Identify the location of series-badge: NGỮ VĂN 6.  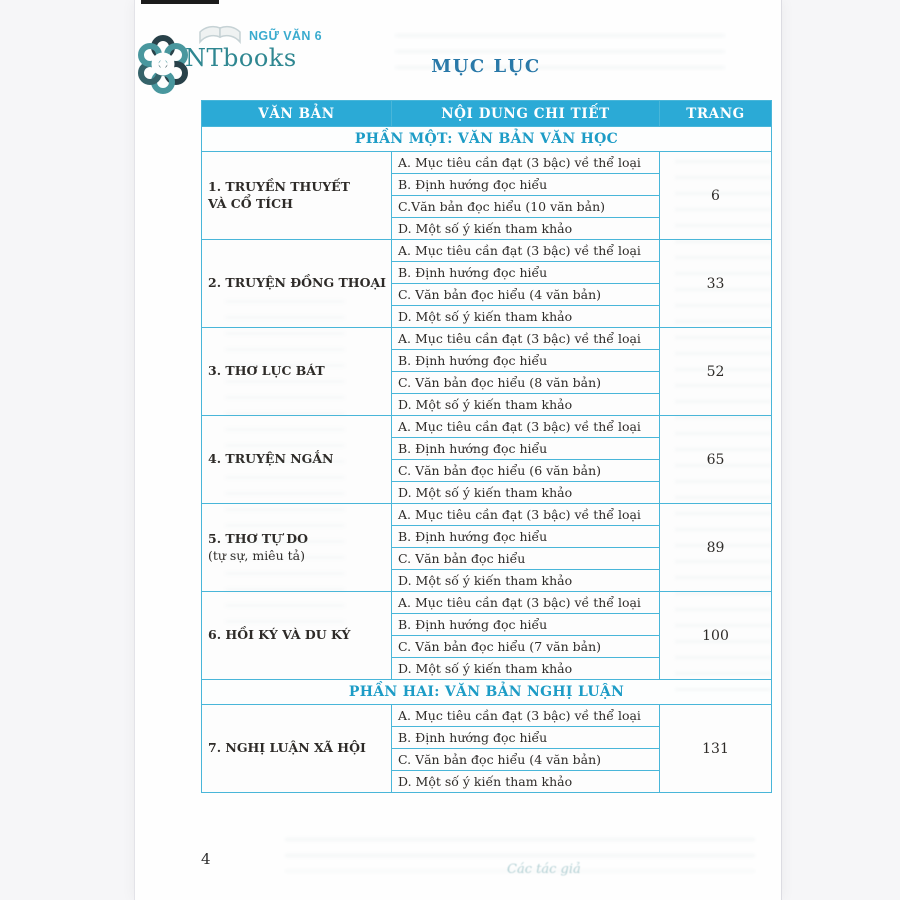
(292, 37).